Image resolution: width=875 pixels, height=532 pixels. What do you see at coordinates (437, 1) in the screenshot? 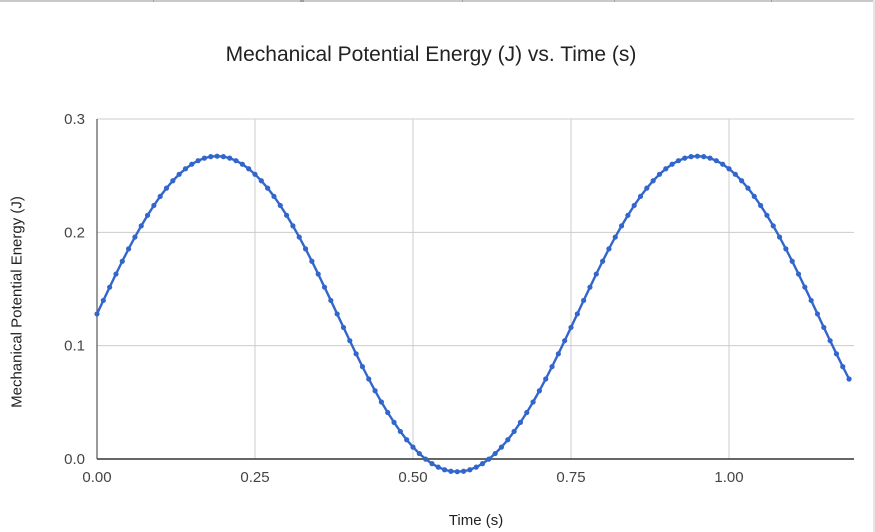
I see `window-top-rule` at bounding box center [437, 1].